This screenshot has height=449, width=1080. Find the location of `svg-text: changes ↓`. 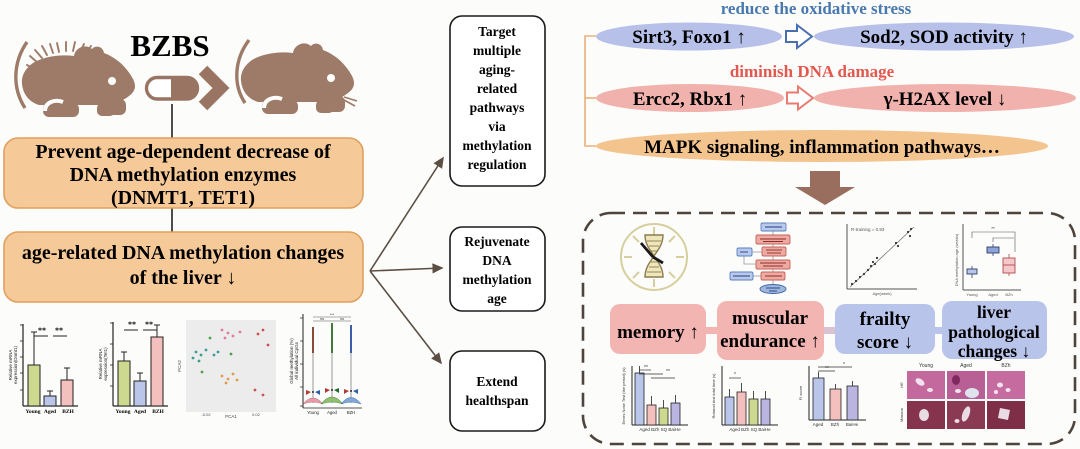

svg-text: changes ↓ is located at coordinates (994, 351).